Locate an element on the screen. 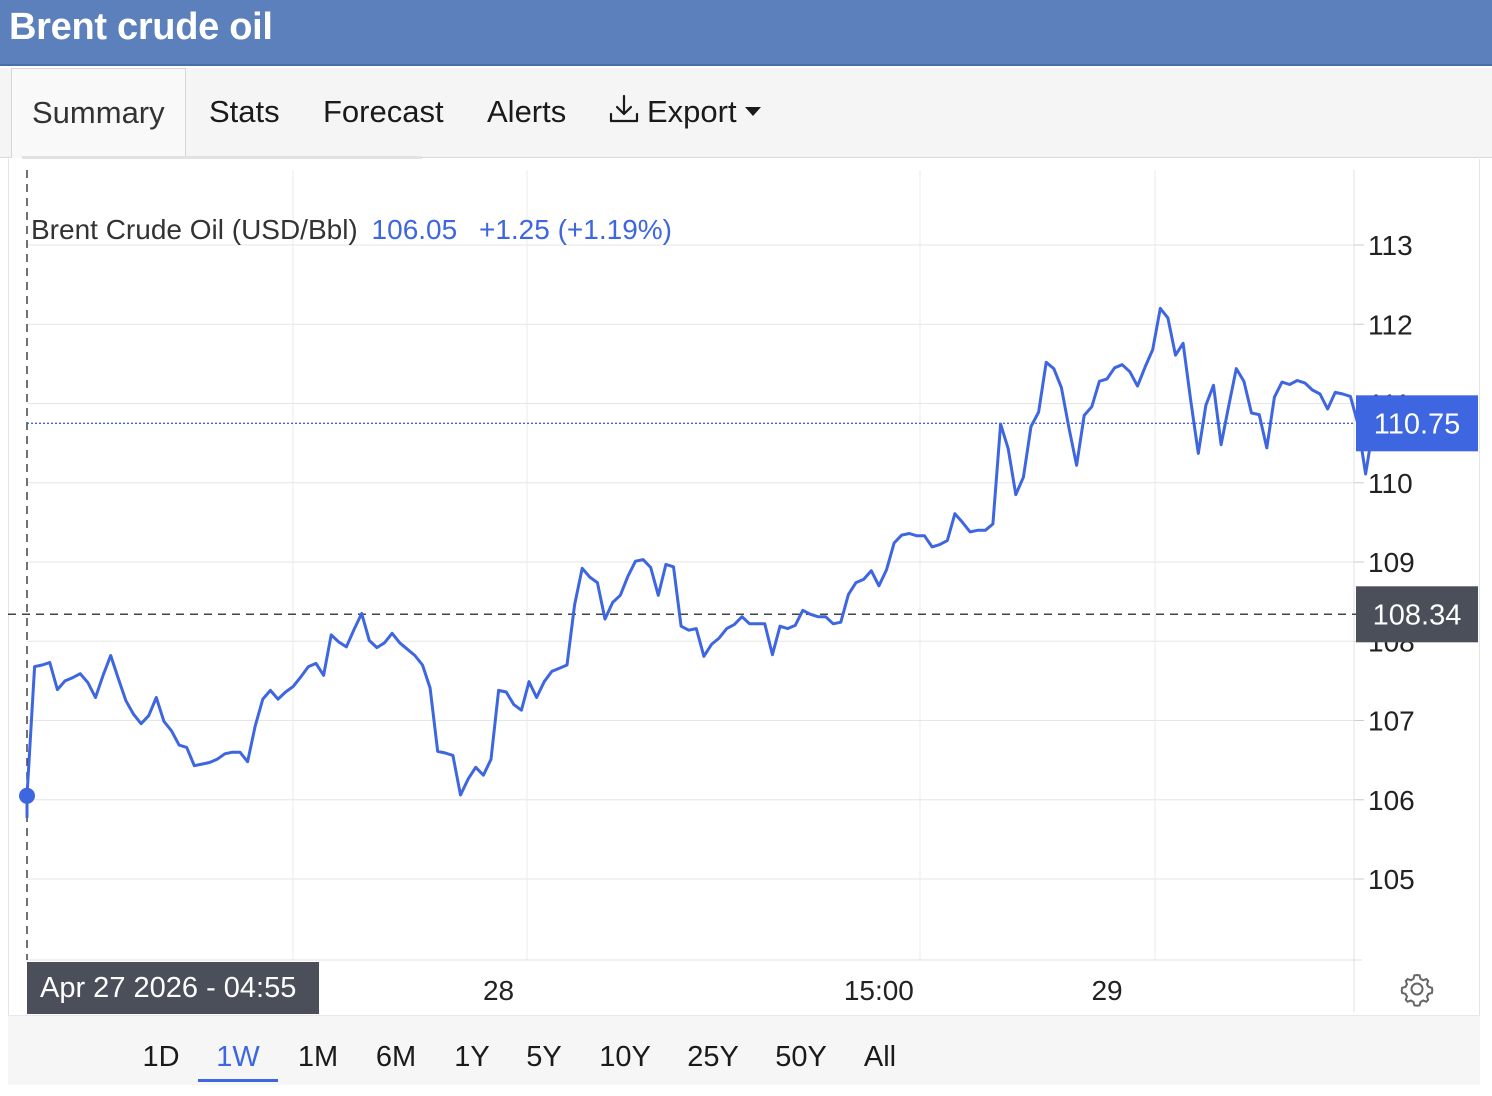 The height and width of the screenshot is (1096, 1492). crosshair-price-badge is located at coordinates (1417, 614).